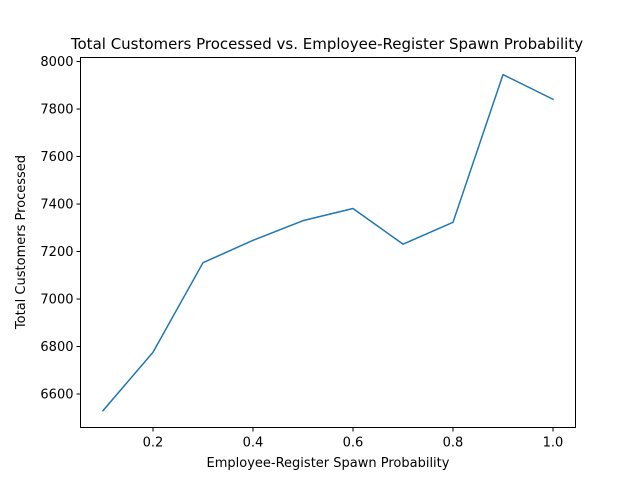 The width and height of the screenshot is (640, 480). Describe the element at coordinates (553, 443) in the screenshot. I see `x-tick-label: 1.0` at that location.